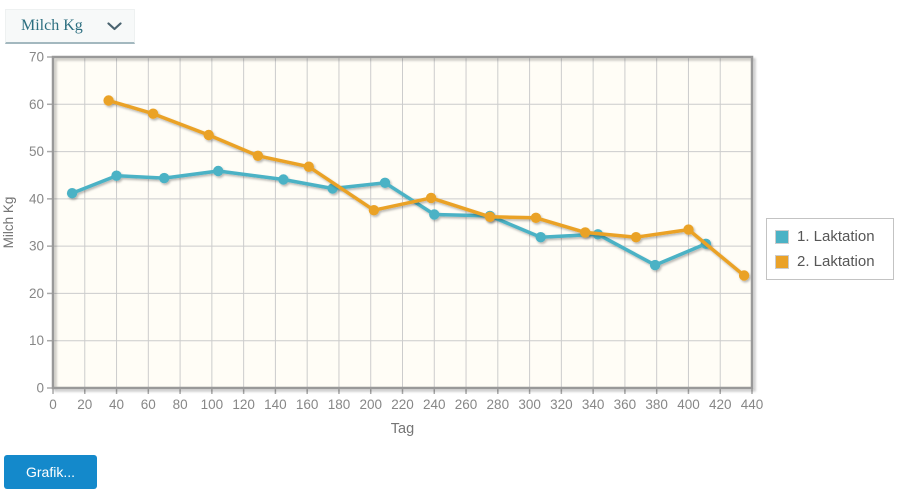 The height and width of the screenshot is (498, 897). I want to click on svg-text: 280, so click(498, 404).